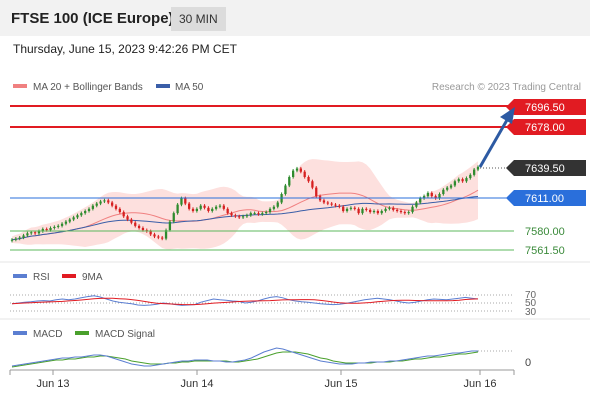  Describe the element at coordinates (493, 143) in the screenshot. I see `forecast-arrow` at that location.